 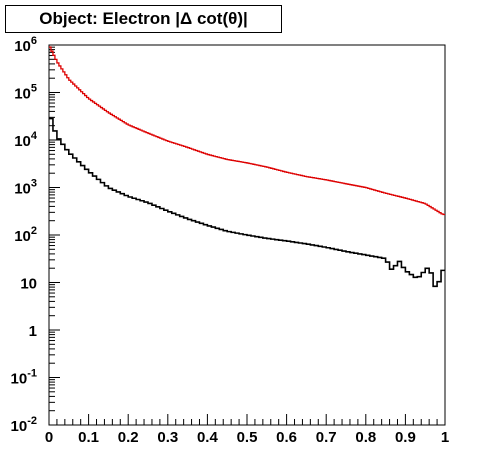 What do you see at coordinates (25, 188) in the screenshot?
I see `y-tick-label: 10³` at bounding box center [25, 188].